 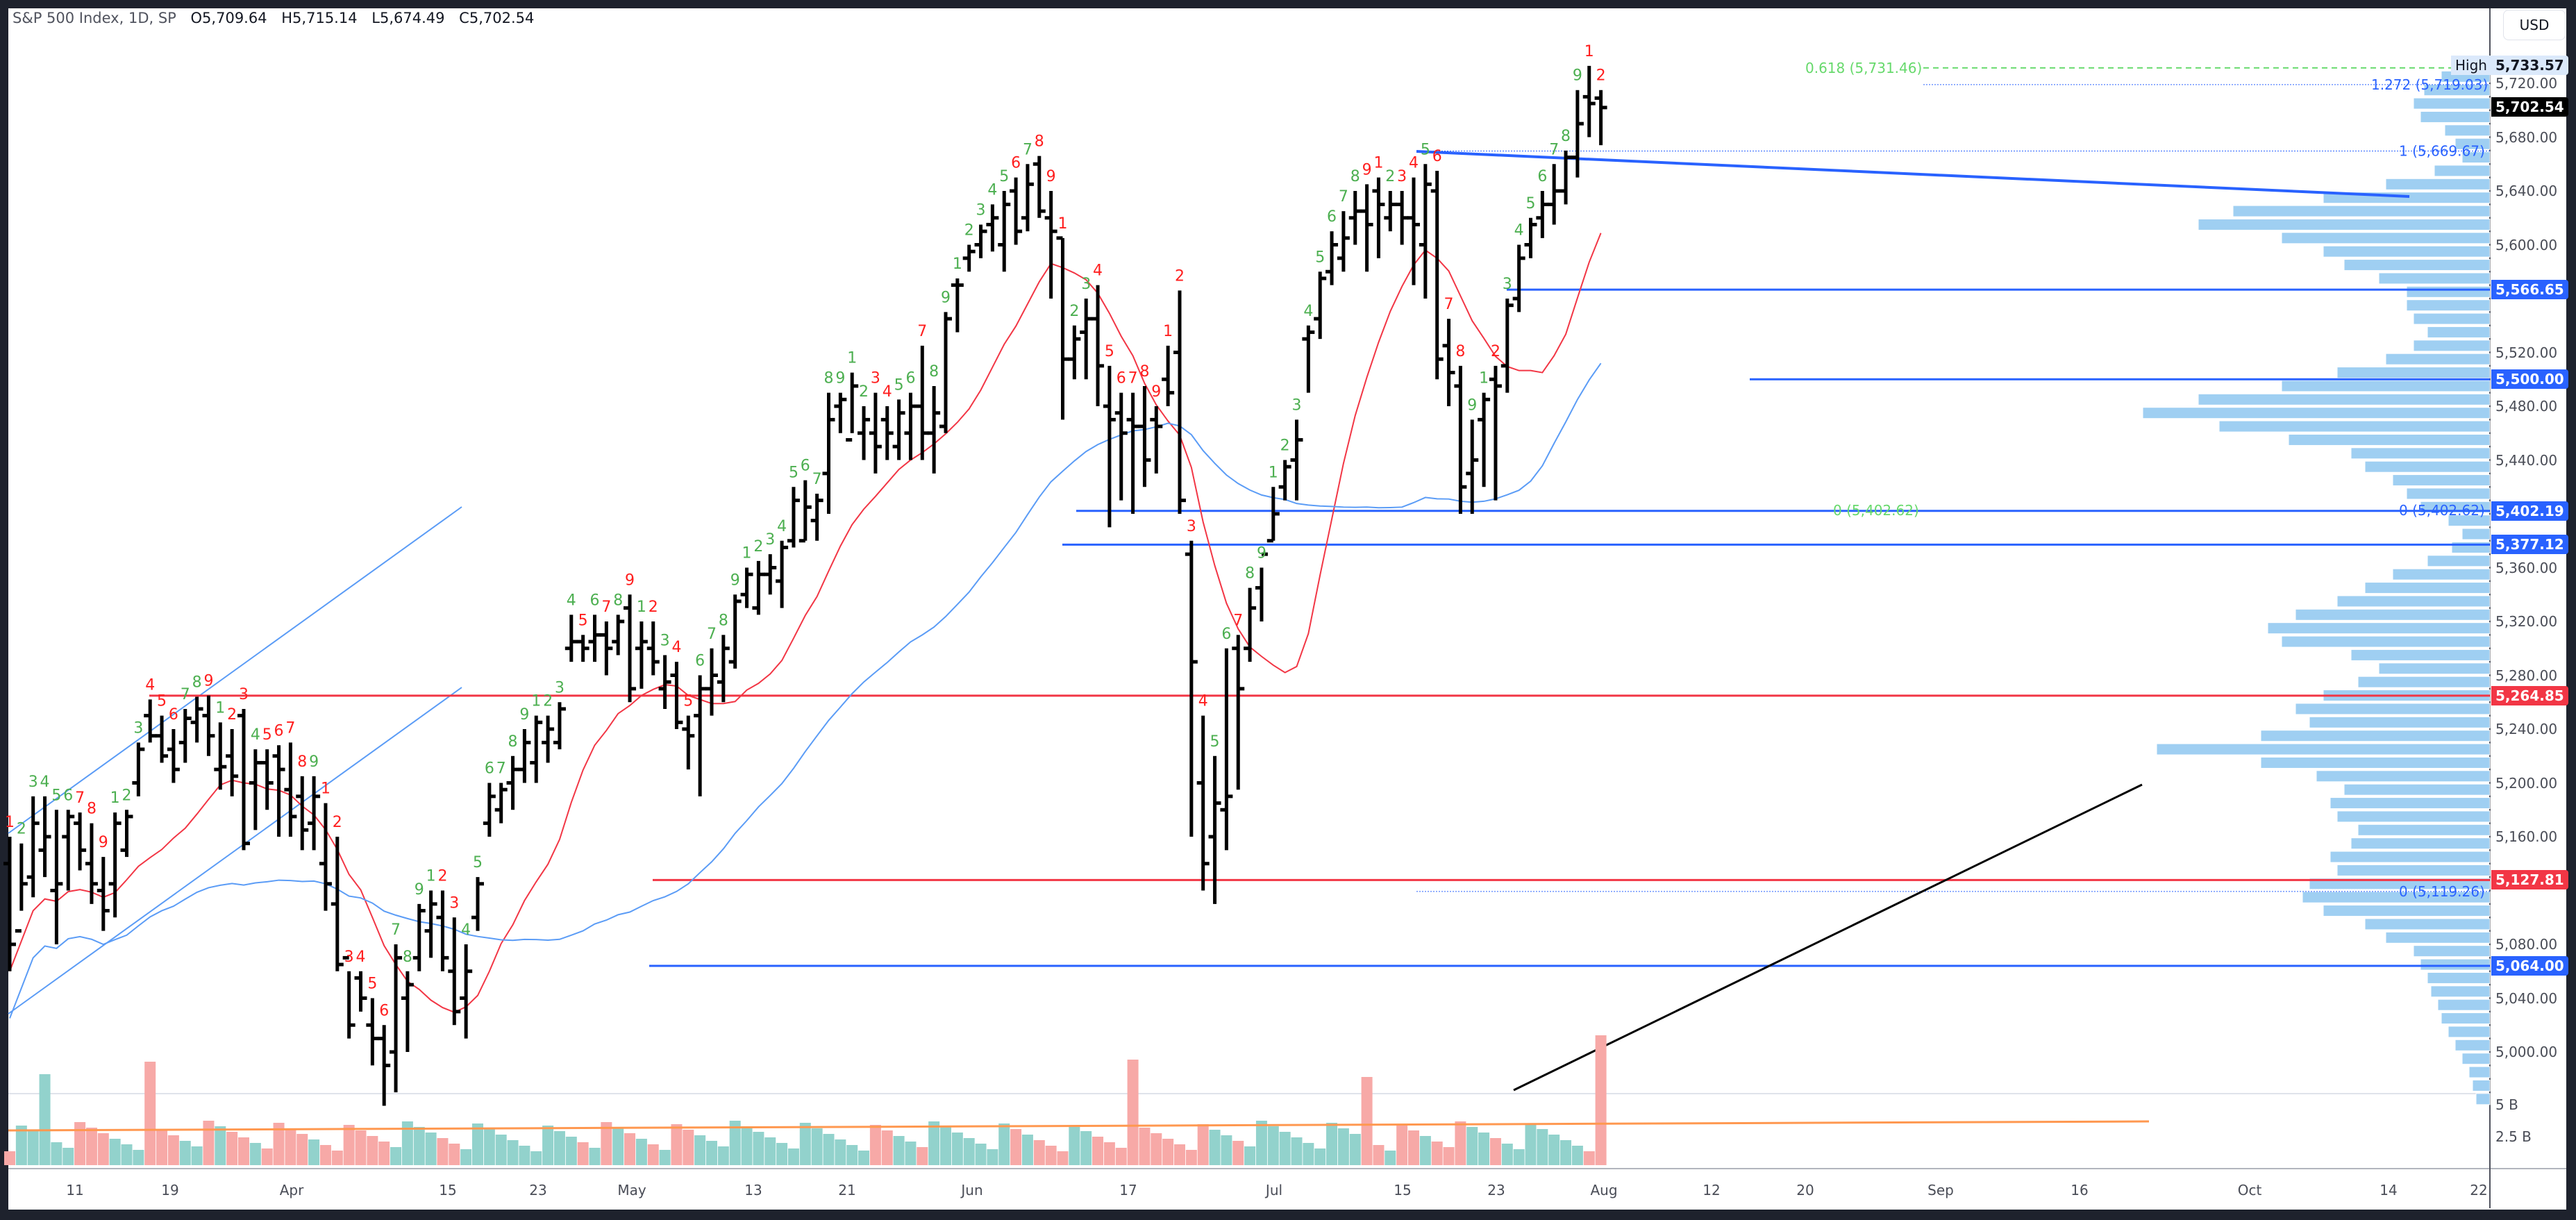 What do you see at coordinates (235, 851) in the screenshot?
I see `channel-lower-line` at bounding box center [235, 851].